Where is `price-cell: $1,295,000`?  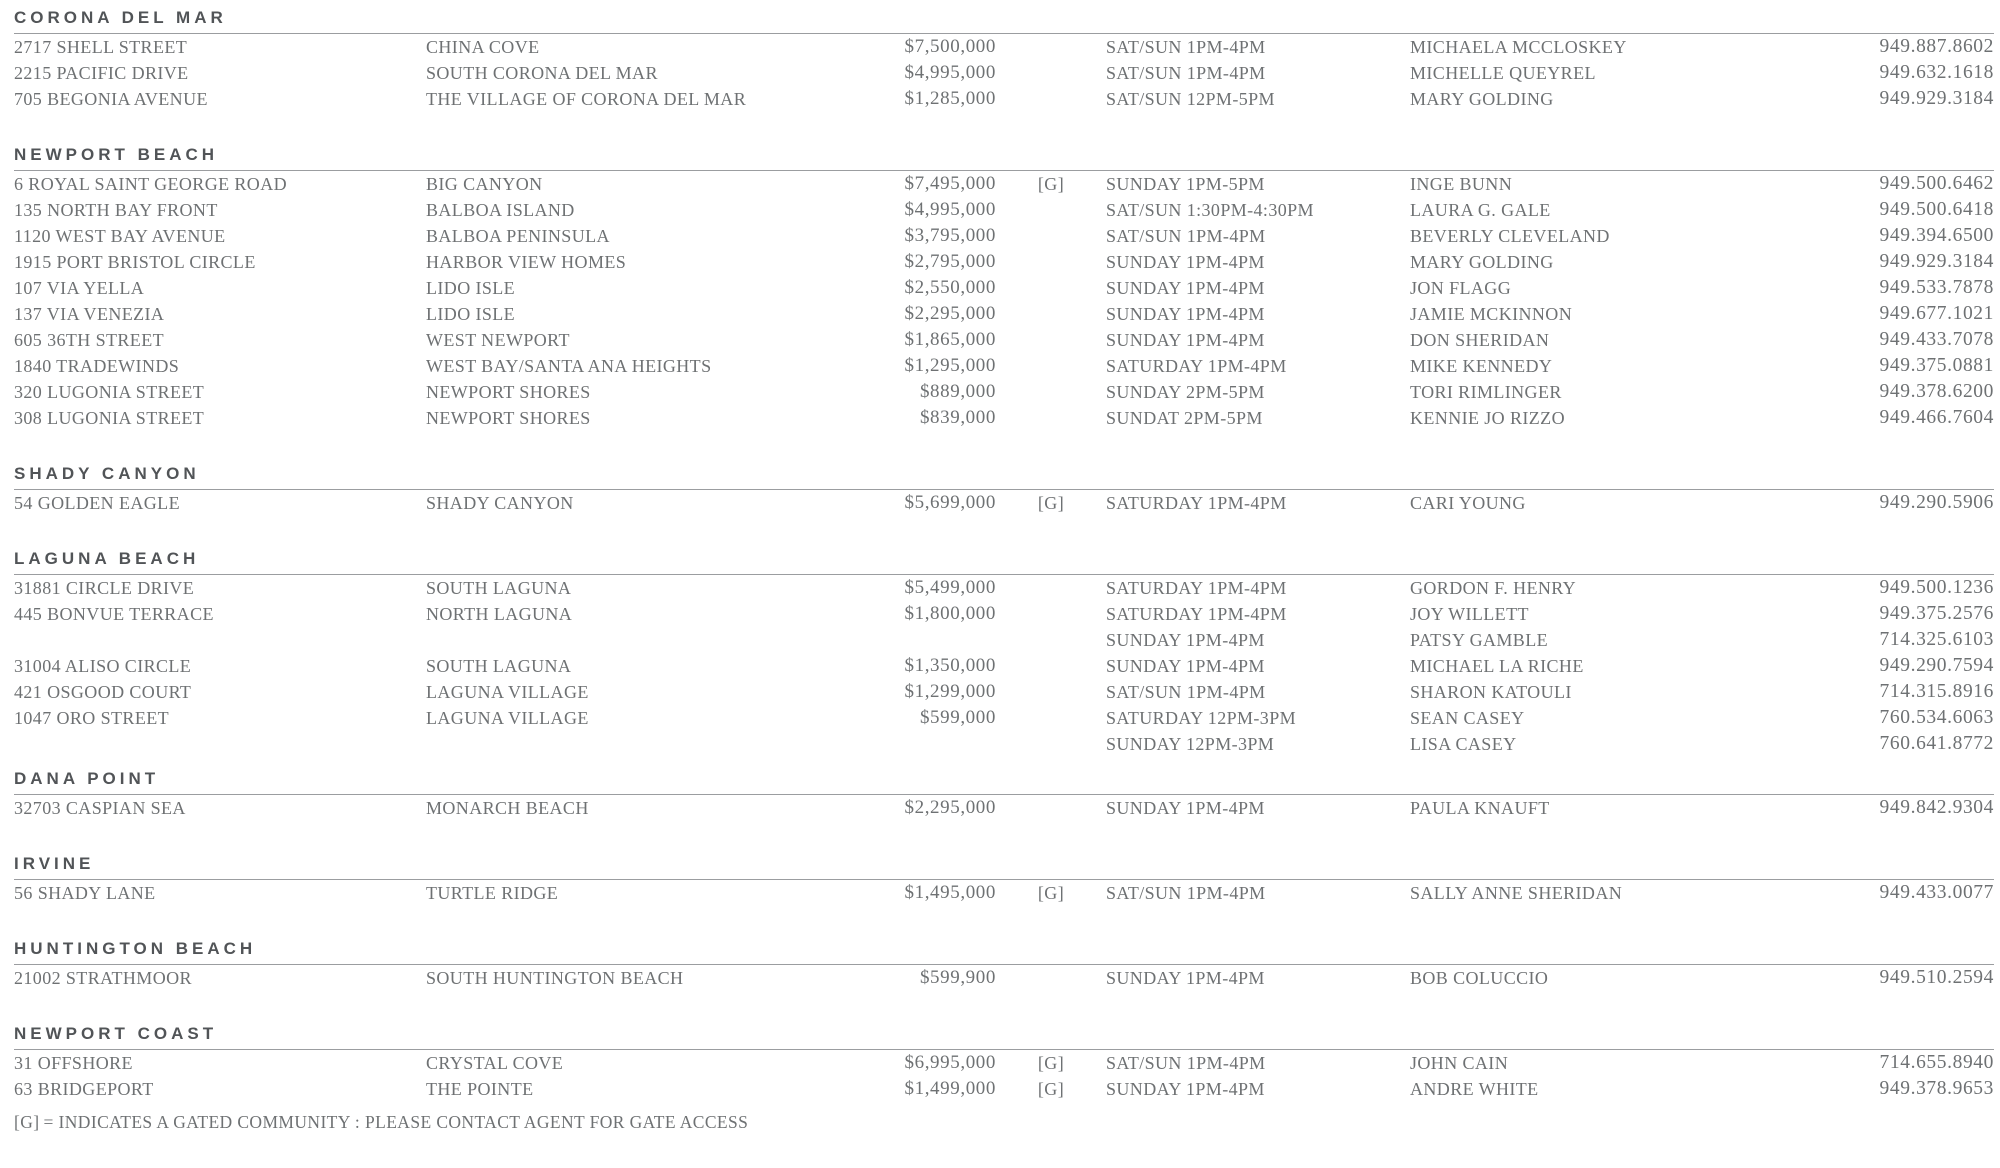 price-cell: $1,295,000 is located at coordinates (950, 365).